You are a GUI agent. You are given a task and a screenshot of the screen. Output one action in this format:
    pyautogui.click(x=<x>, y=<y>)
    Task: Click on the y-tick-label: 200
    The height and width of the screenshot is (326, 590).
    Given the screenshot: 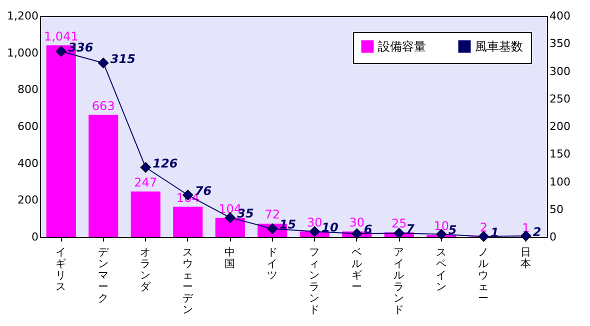 What is the action you would take?
    pyautogui.click(x=28, y=200)
    